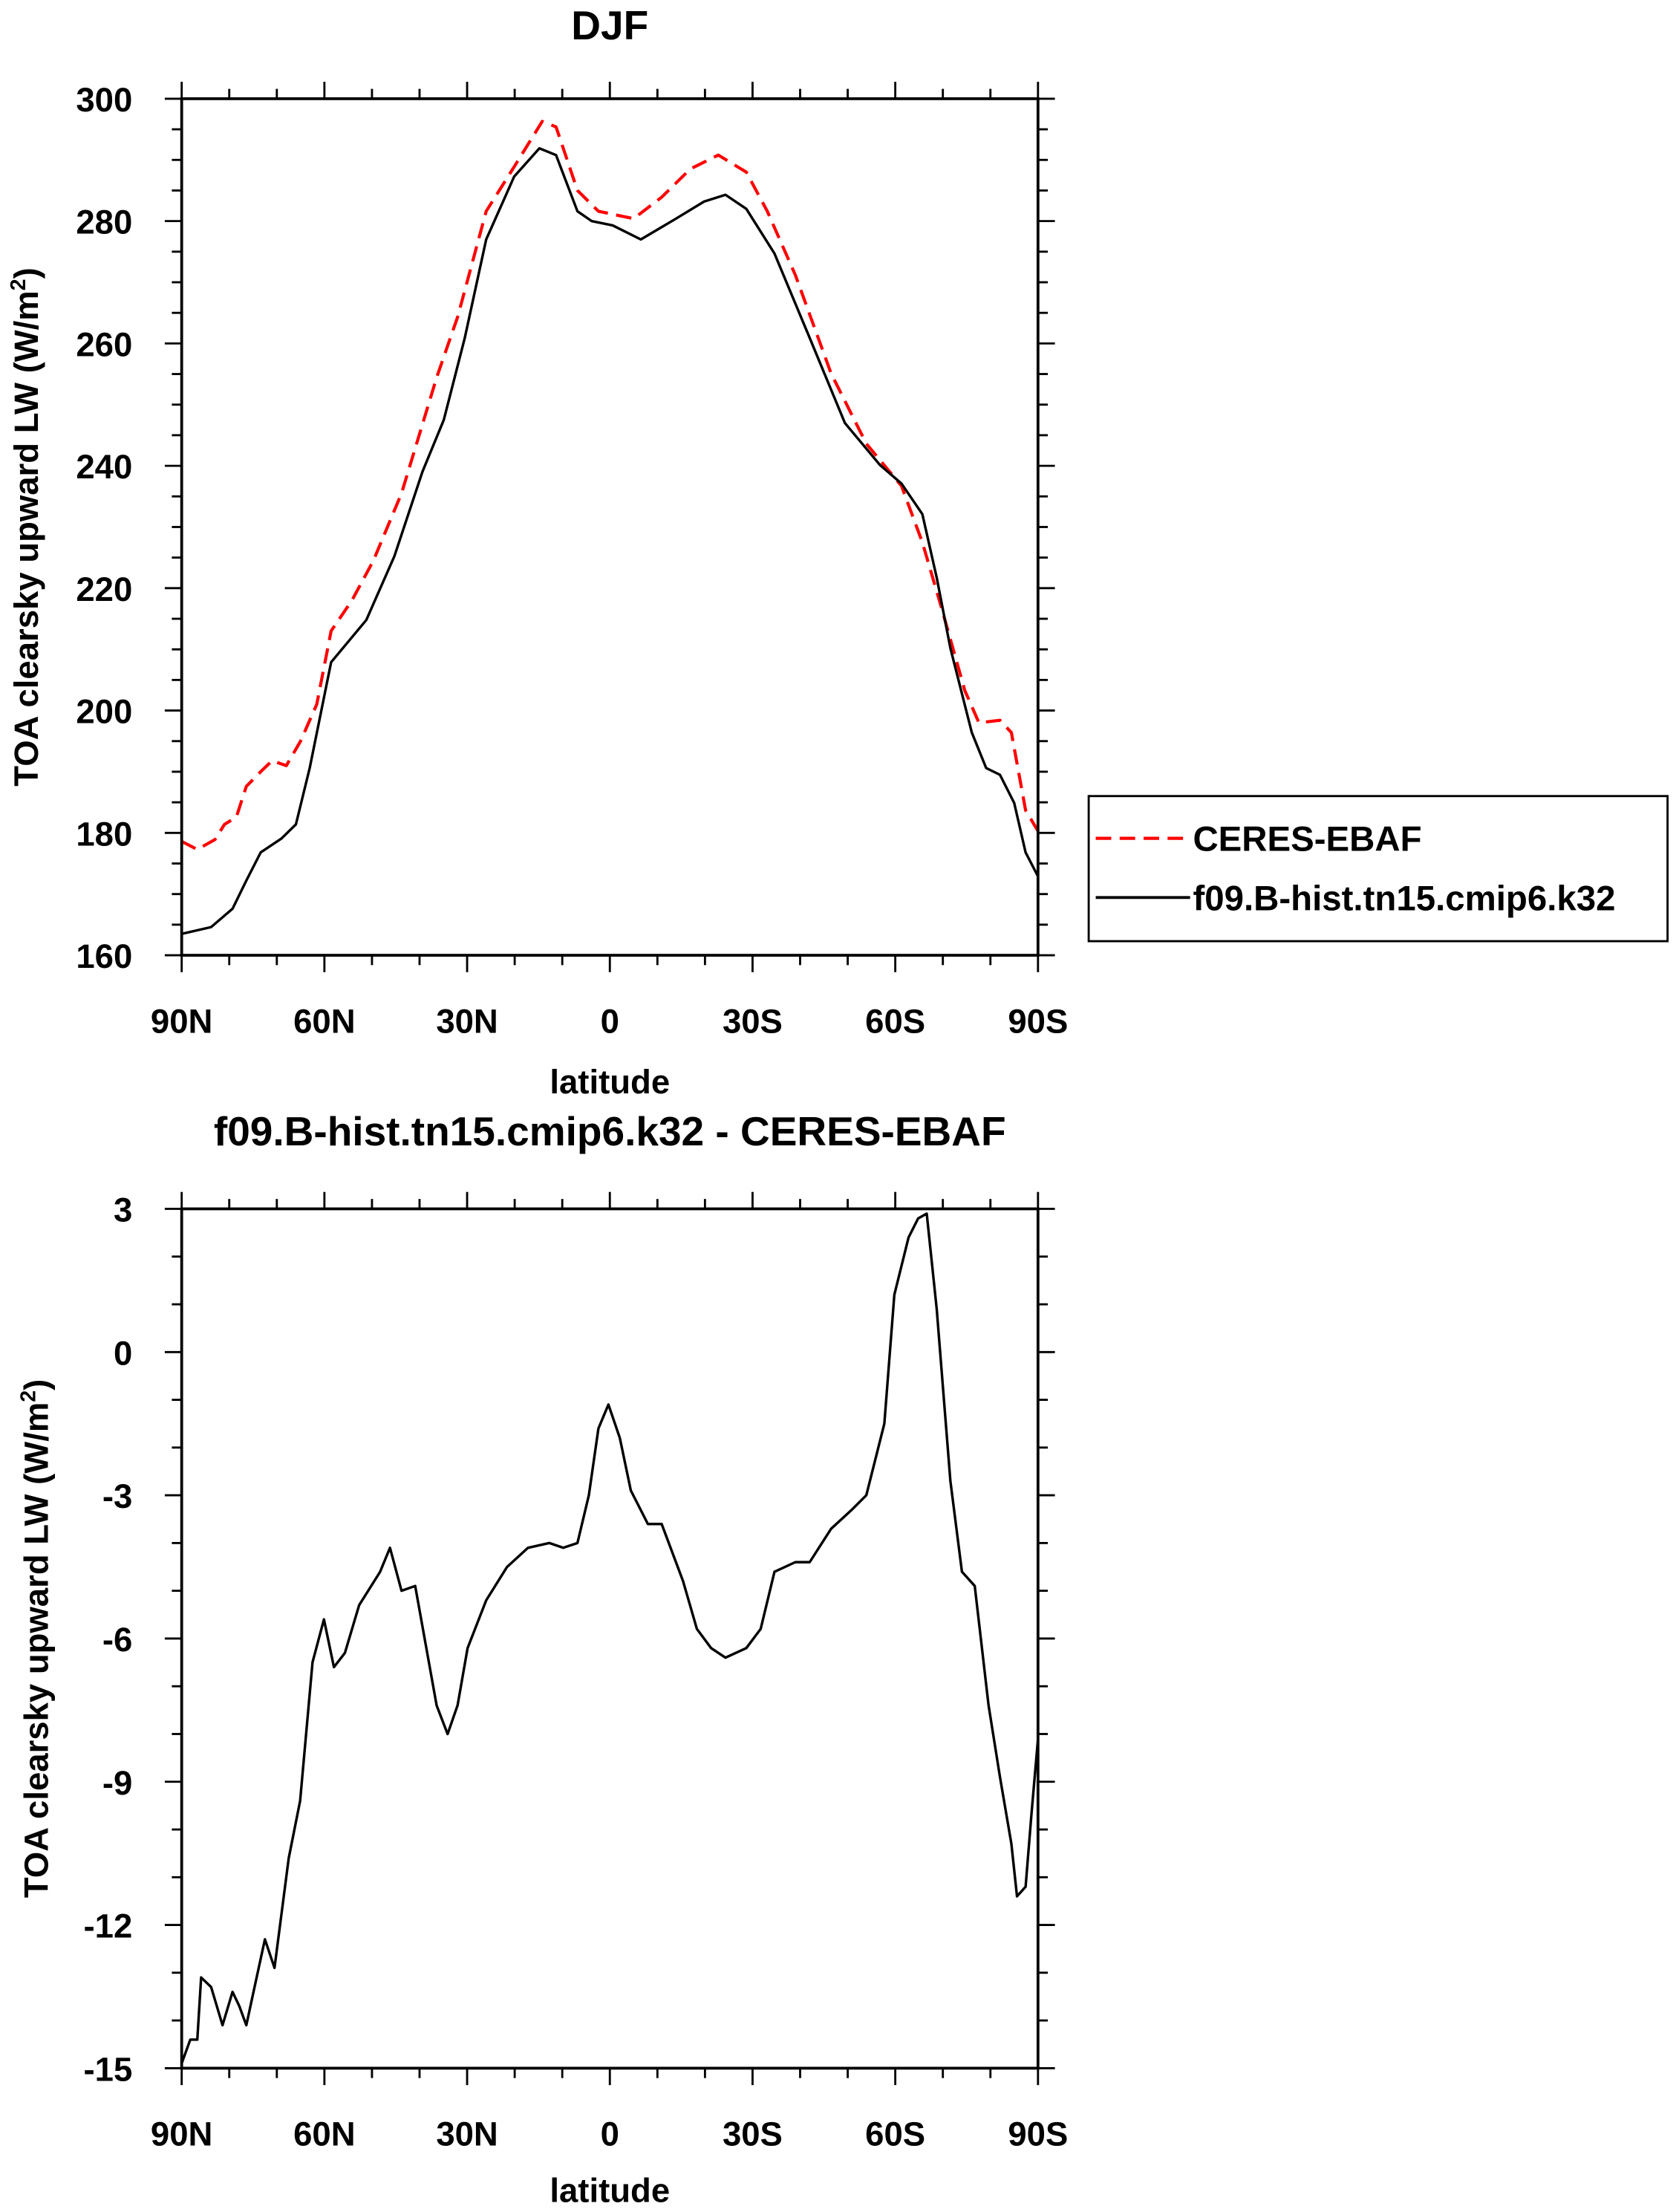 The image size is (1676, 2212). I want to click on y-tick-label: 300, so click(104, 100).